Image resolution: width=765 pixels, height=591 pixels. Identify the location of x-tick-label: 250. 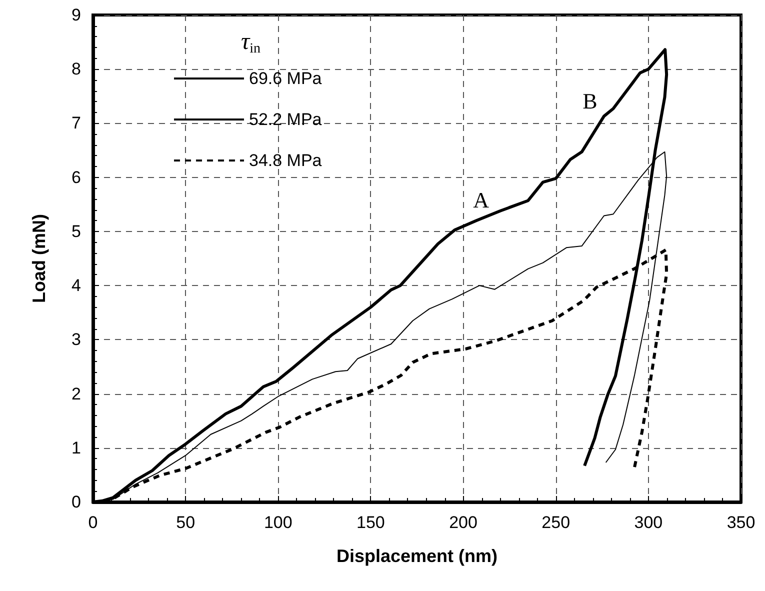
(556, 522).